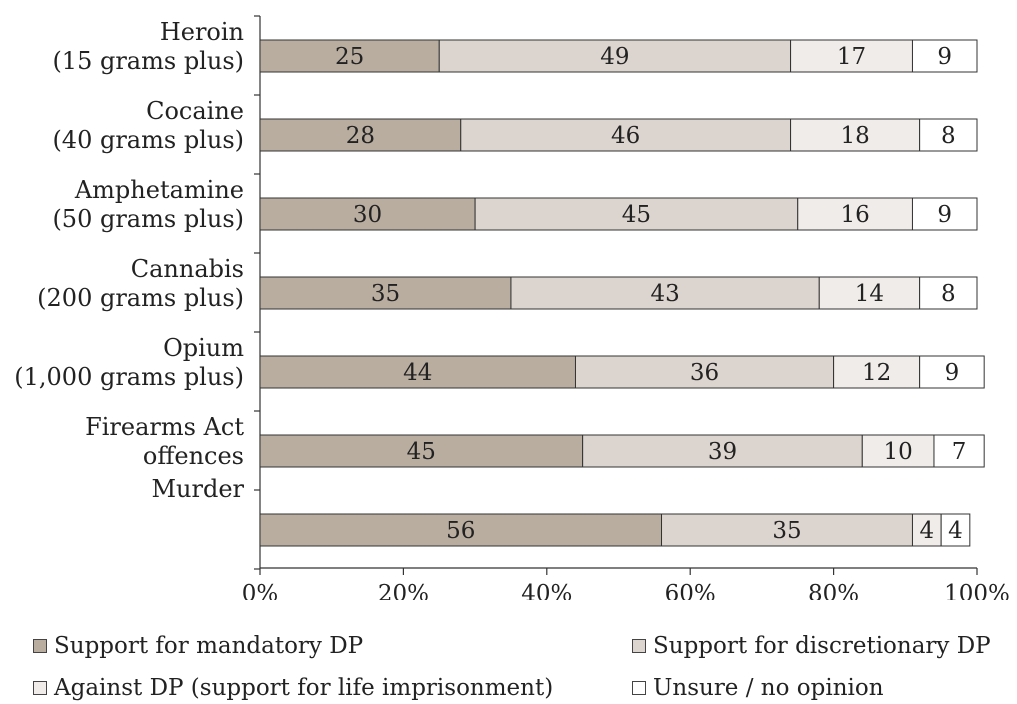 This screenshot has height=704, width=1017. What do you see at coordinates (164, 427) in the screenshot?
I see `category-label: Firearms Act` at bounding box center [164, 427].